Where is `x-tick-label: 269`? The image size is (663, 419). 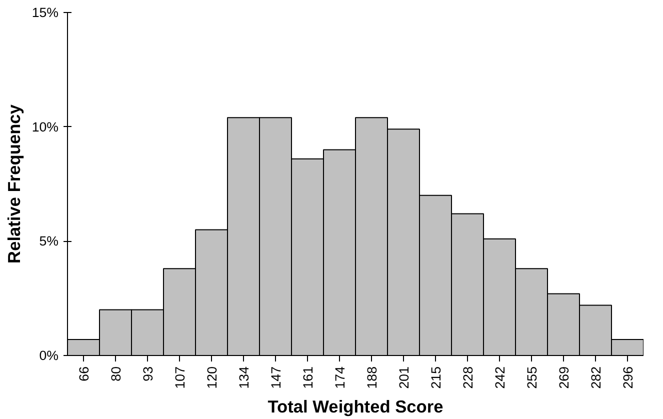 x-tick-label: 269 is located at coordinates (564, 377).